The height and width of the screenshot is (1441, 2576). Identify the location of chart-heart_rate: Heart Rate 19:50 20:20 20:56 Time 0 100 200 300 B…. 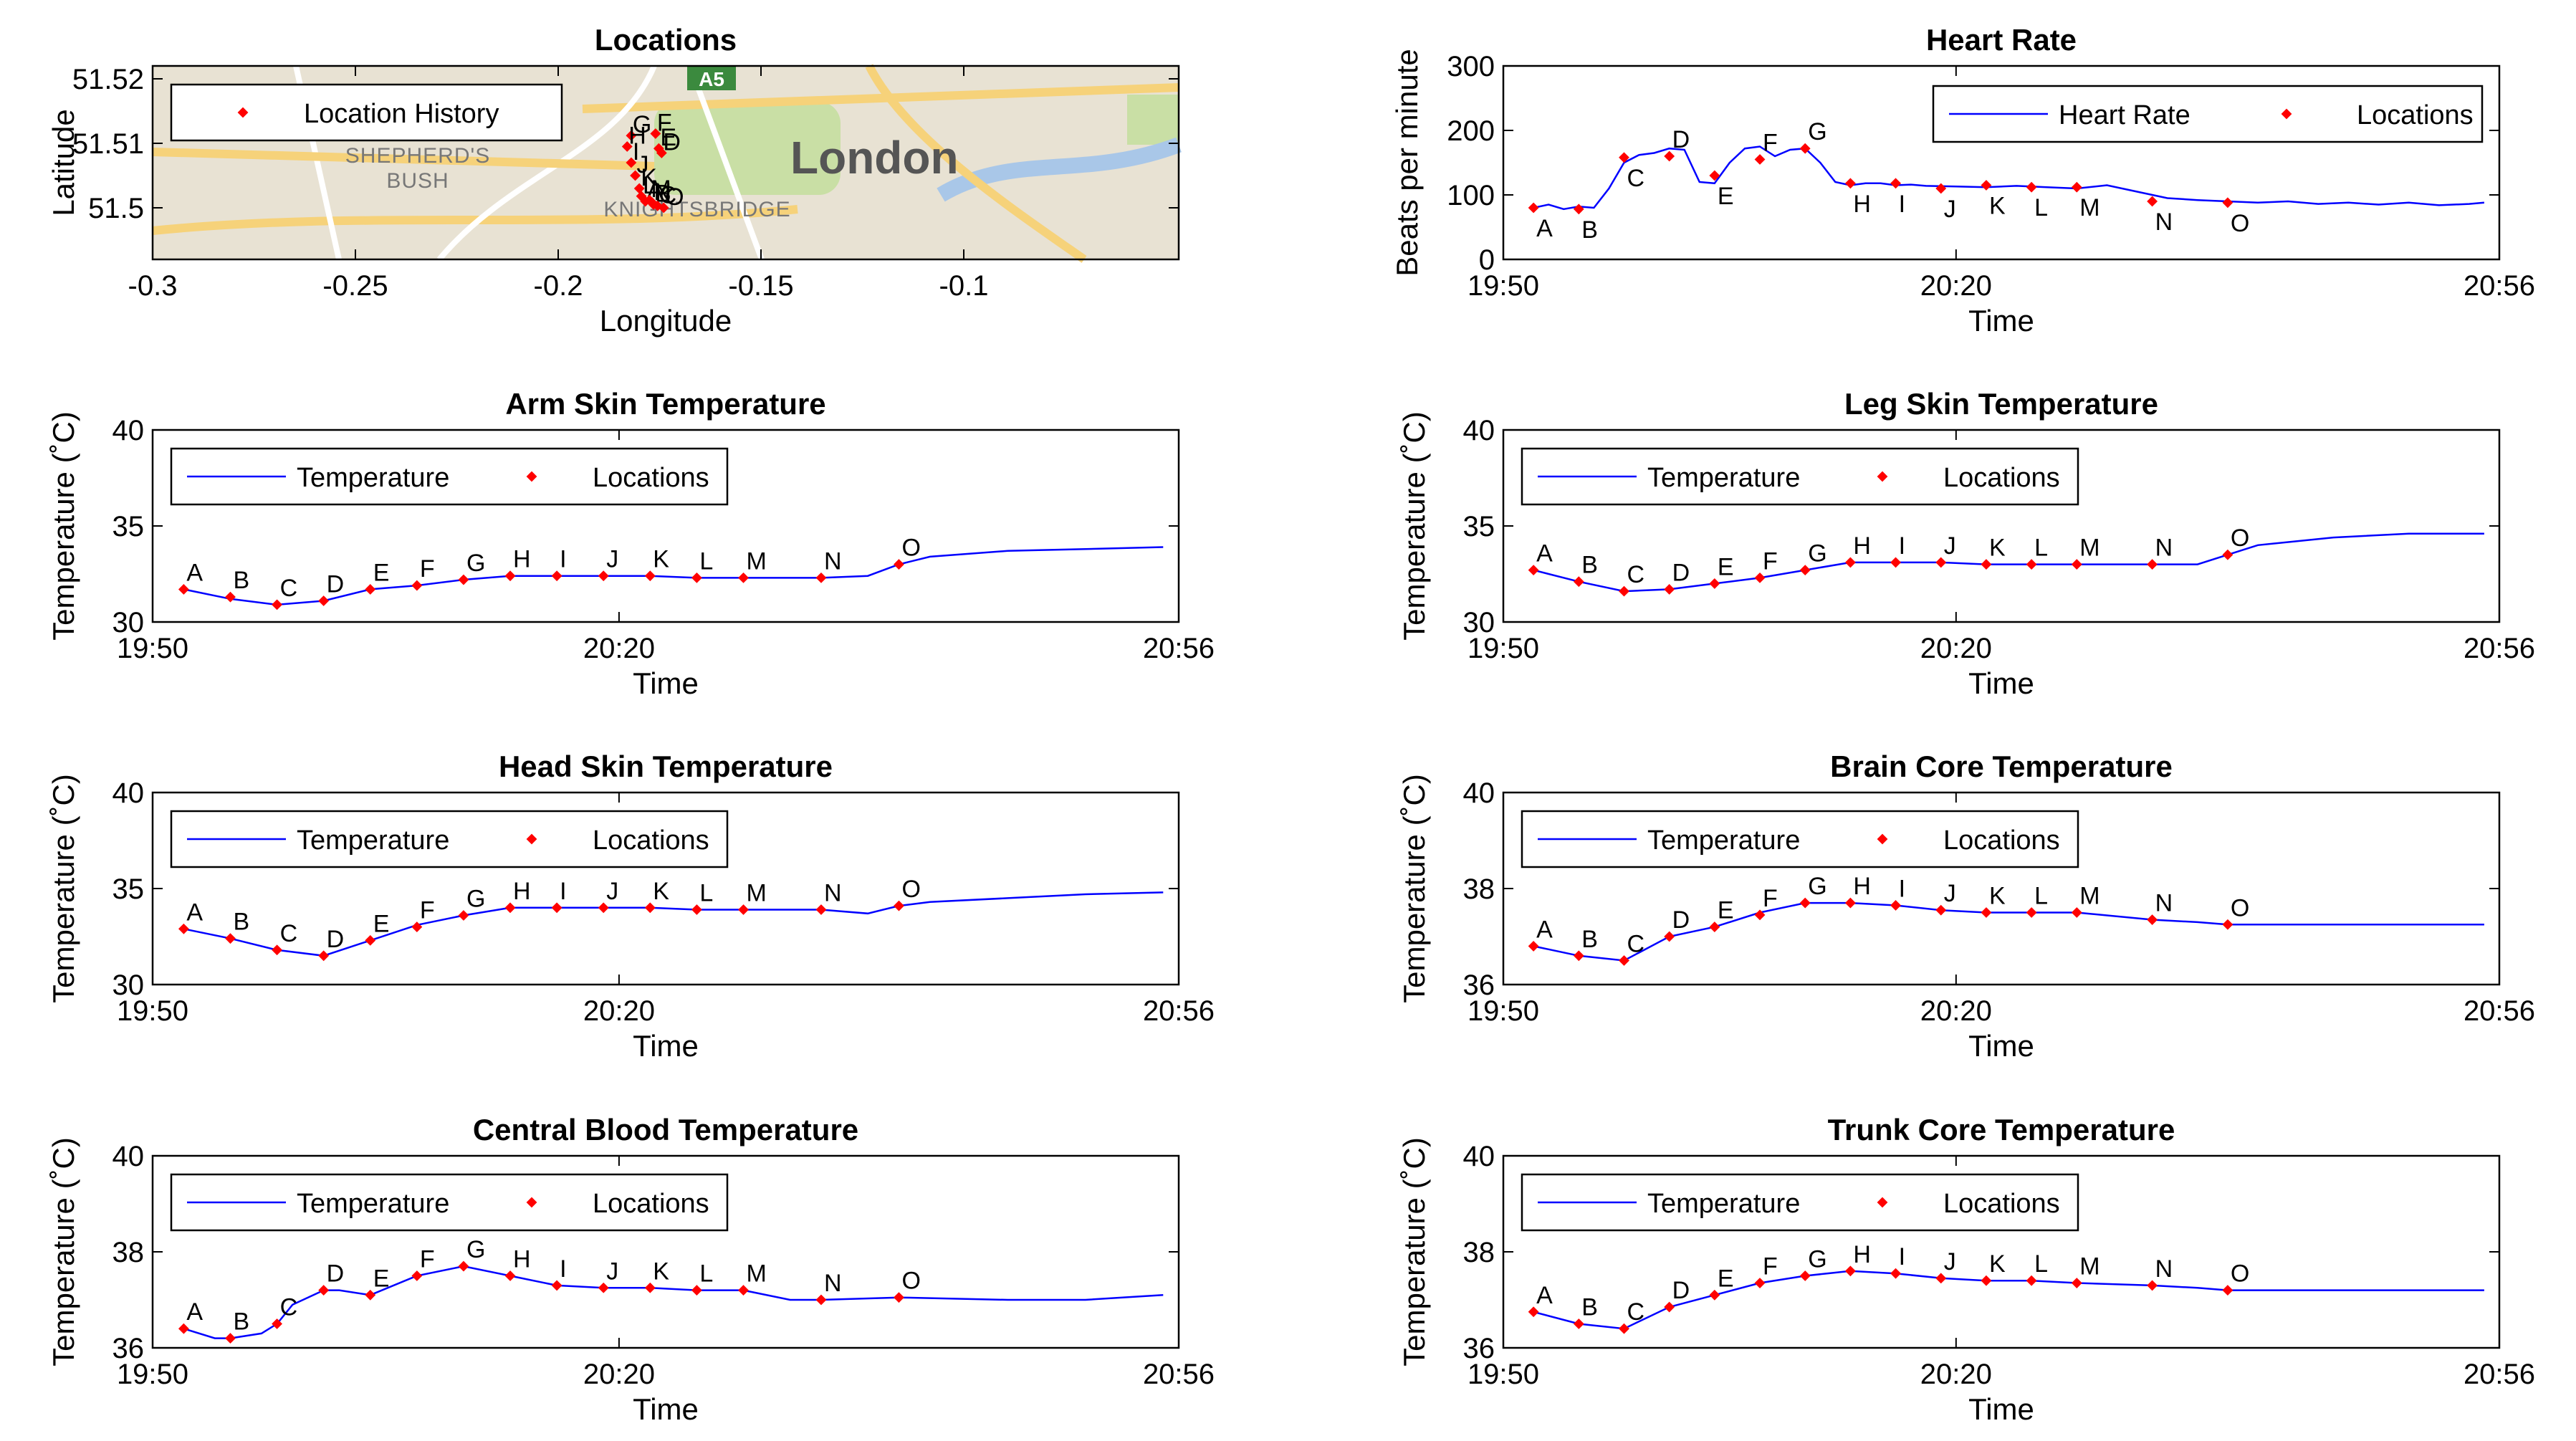
(1963, 180).